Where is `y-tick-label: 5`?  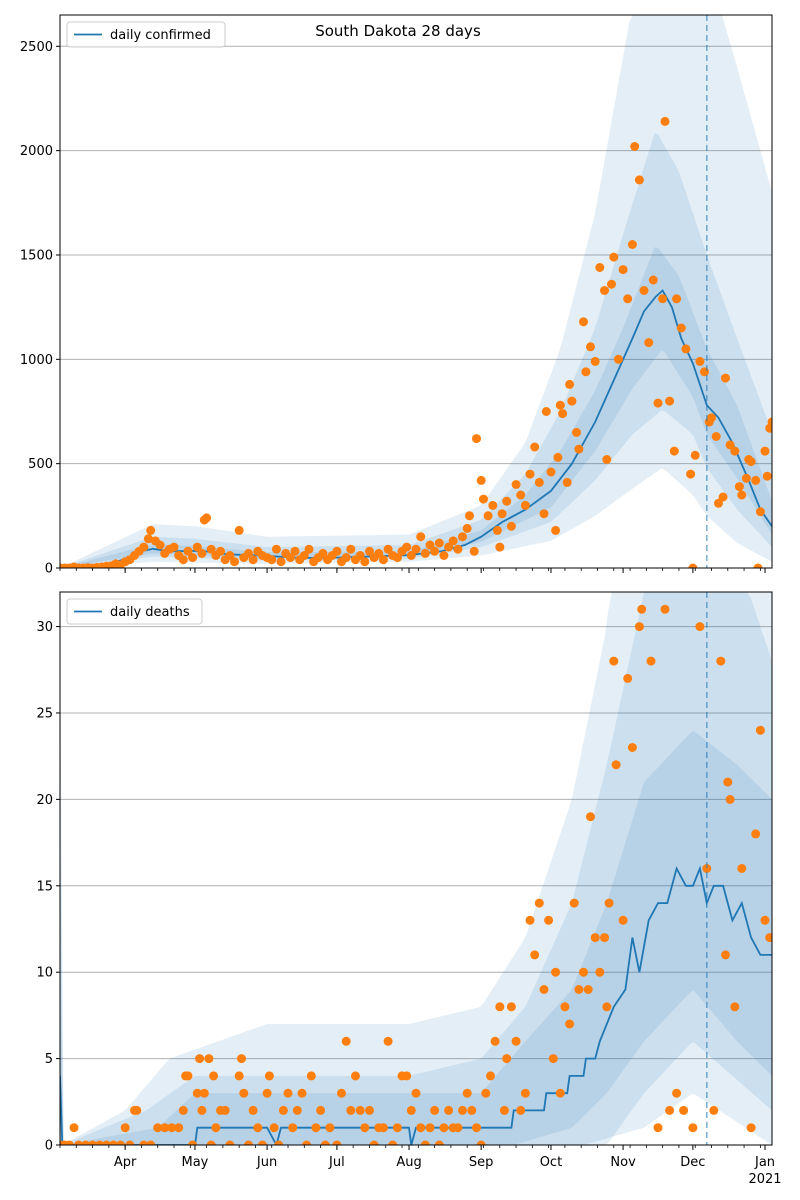
y-tick-label: 5 is located at coordinates (49, 1059).